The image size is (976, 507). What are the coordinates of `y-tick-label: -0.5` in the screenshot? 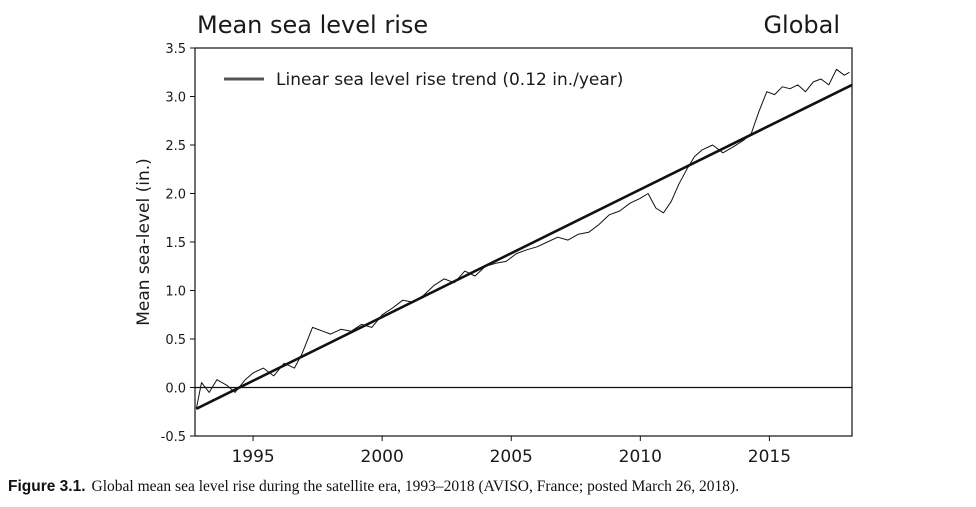 It's located at (173, 437).